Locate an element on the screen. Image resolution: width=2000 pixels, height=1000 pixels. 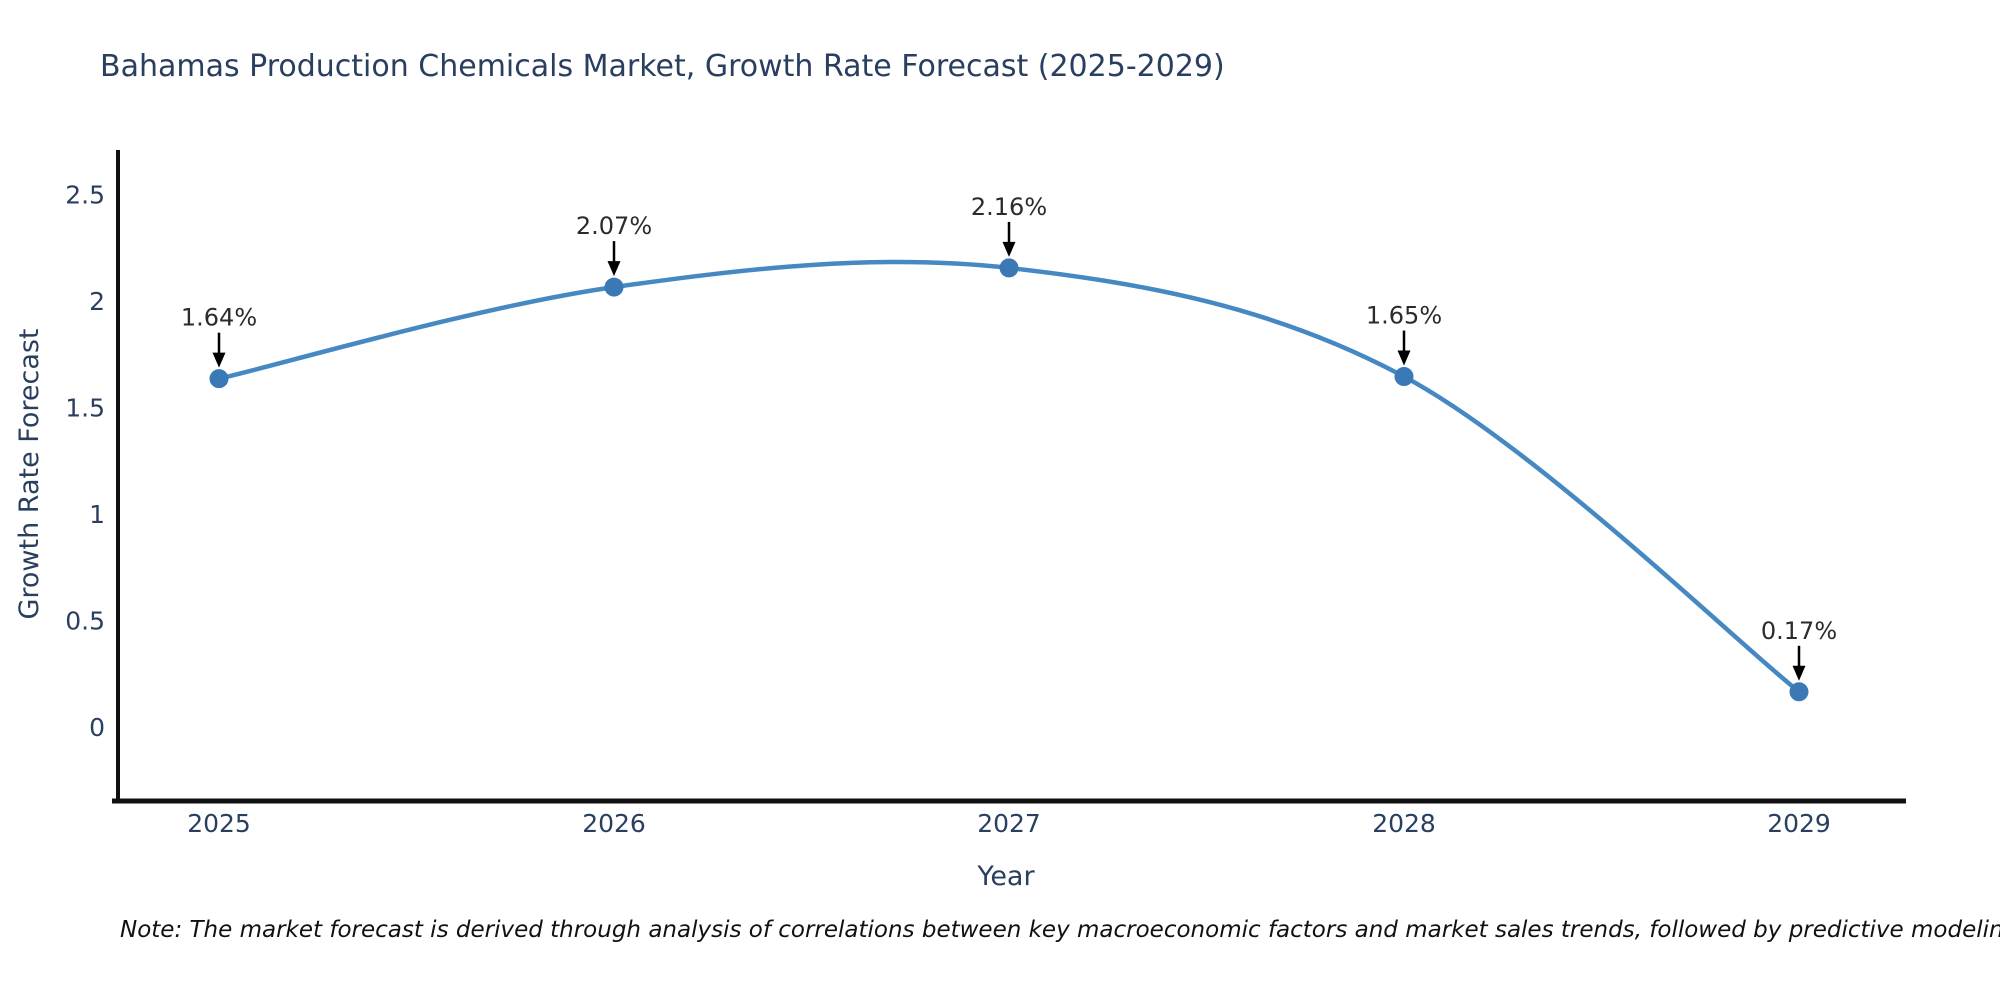
point-value-label: 2.07% is located at coordinates (614, 226).